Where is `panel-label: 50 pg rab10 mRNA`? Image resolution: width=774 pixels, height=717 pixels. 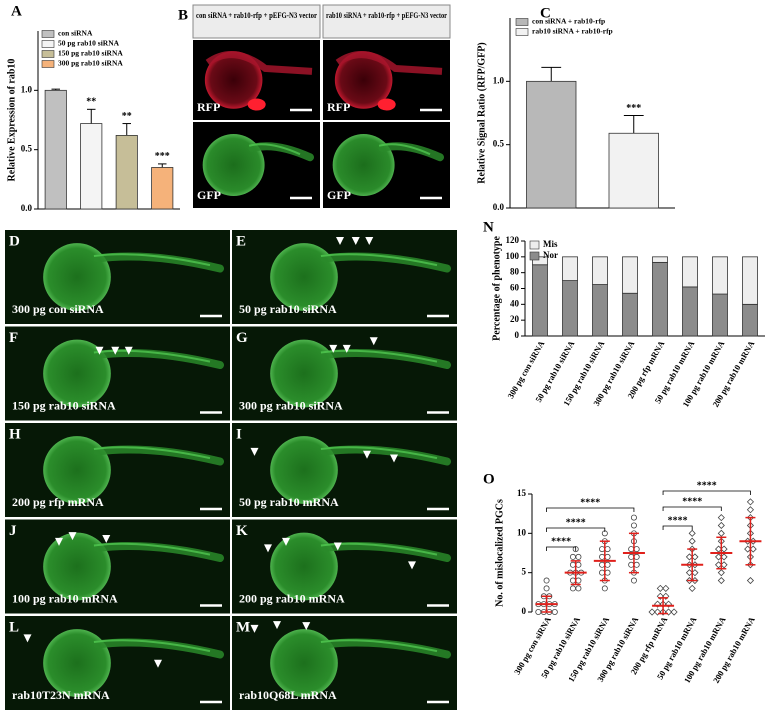
panel-label: 50 pg rab10 mRNA is located at coordinates (289, 502).